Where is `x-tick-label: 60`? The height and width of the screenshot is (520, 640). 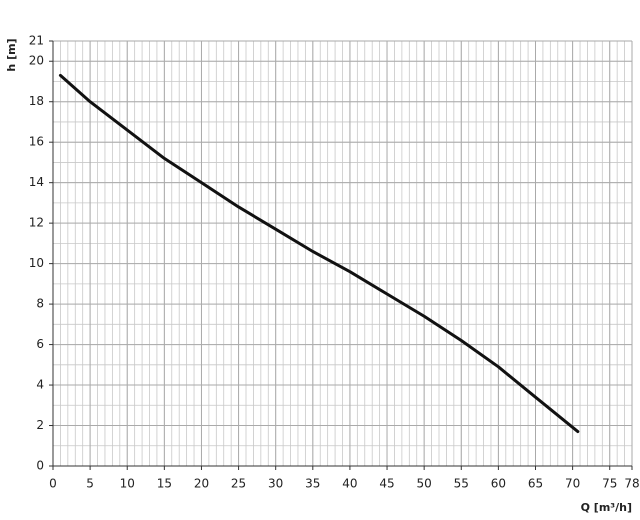
x-tick-label: 60 is located at coordinates (498, 484).